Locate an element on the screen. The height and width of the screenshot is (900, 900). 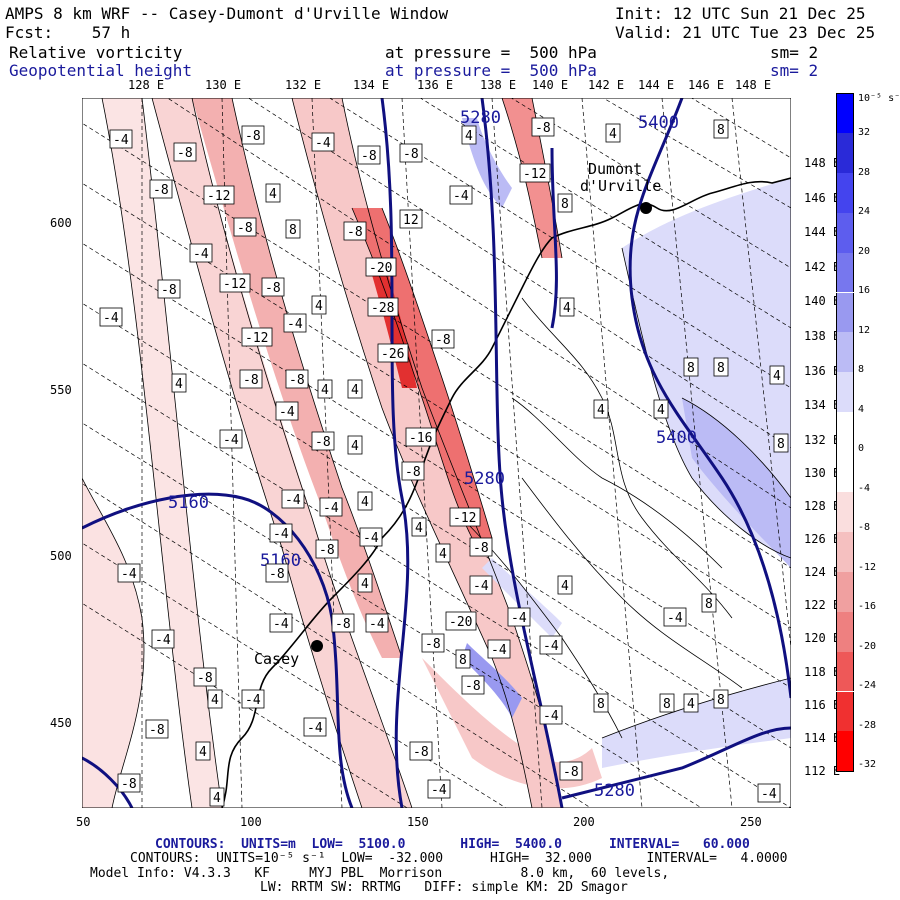
colorbar-tick-label: 4 is located at coordinates (861, 409).